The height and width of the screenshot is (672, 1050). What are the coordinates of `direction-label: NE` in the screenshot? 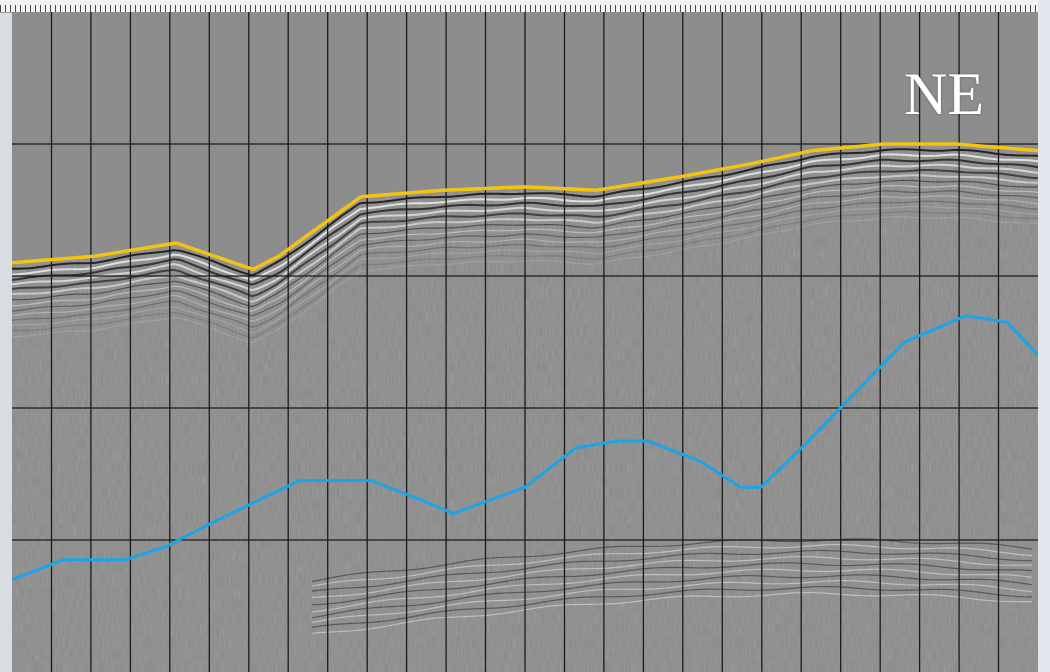 It's located at (944, 94).